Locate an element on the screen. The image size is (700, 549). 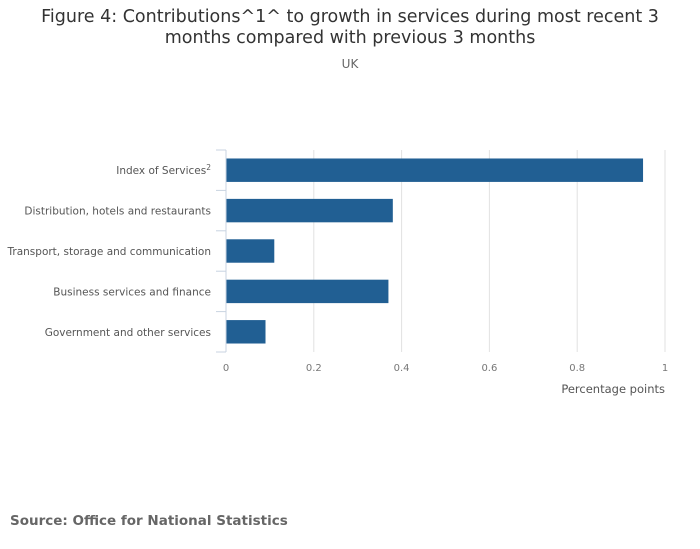
chart-title-line-2: months compared with previous 3 months is located at coordinates (350, 38).